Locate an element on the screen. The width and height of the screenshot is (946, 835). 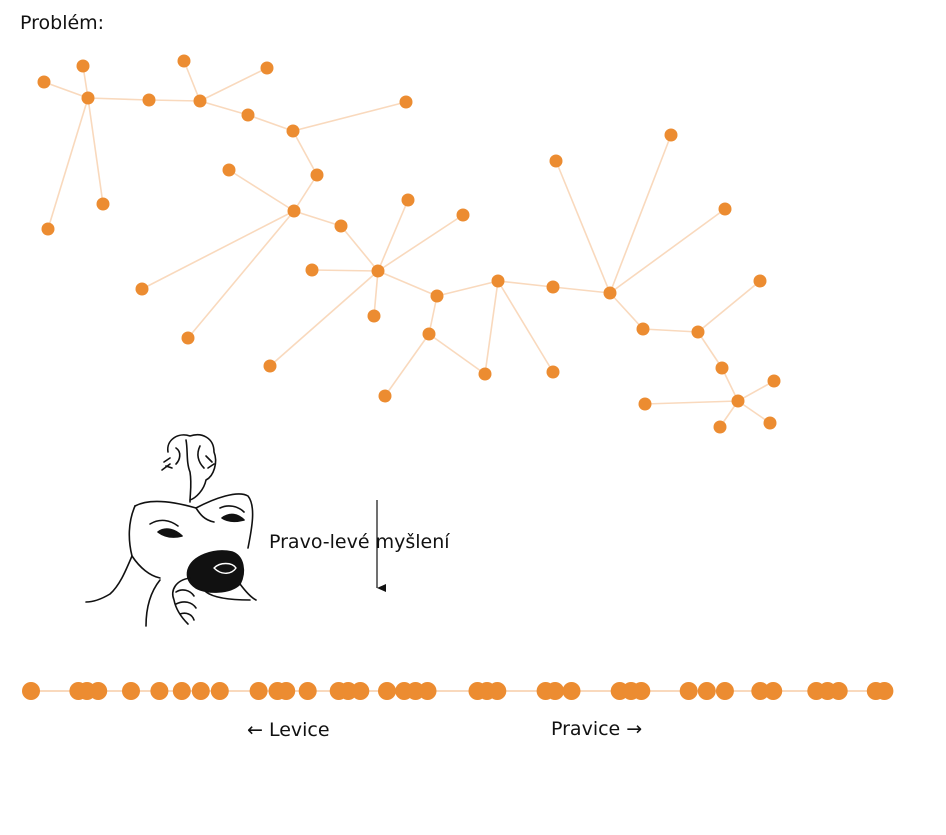
wojak-drinking-figure is located at coordinates (171, 530).